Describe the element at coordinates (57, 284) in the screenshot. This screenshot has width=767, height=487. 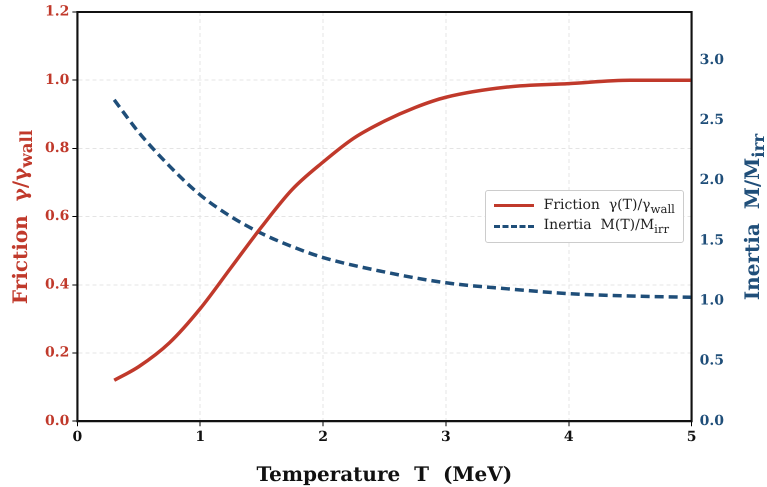
I see `y-tick-label: 0.4` at that location.